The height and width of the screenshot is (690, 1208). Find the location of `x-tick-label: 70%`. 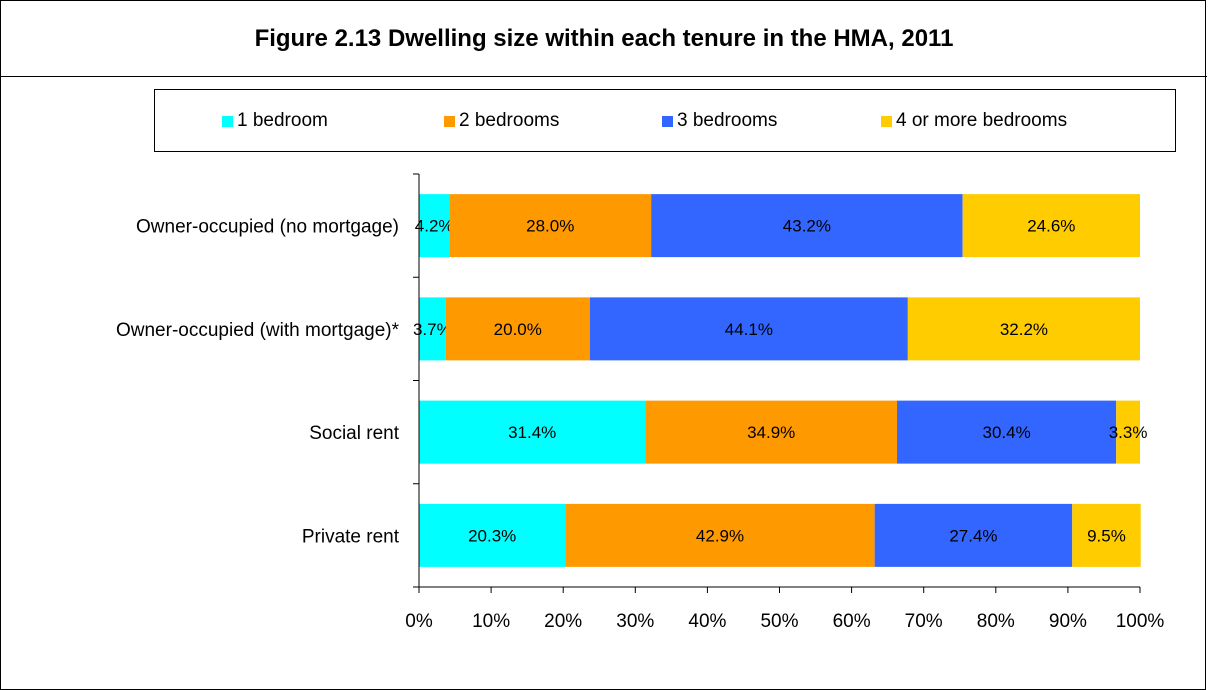

x-tick-label: 70% is located at coordinates (924, 621).